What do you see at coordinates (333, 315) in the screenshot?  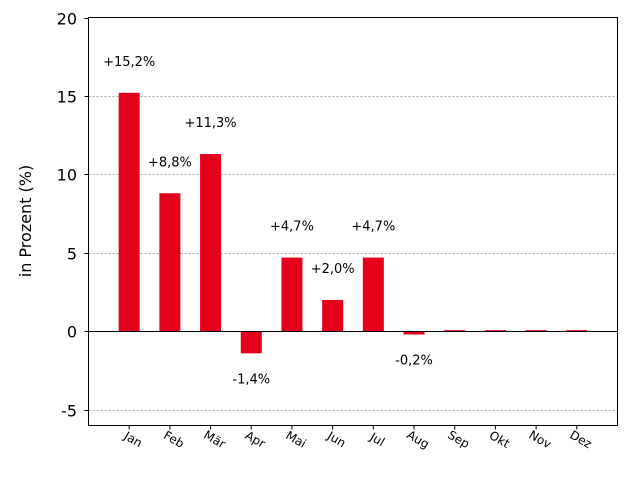 I see `bar-jun` at bounding box center [333, 315].